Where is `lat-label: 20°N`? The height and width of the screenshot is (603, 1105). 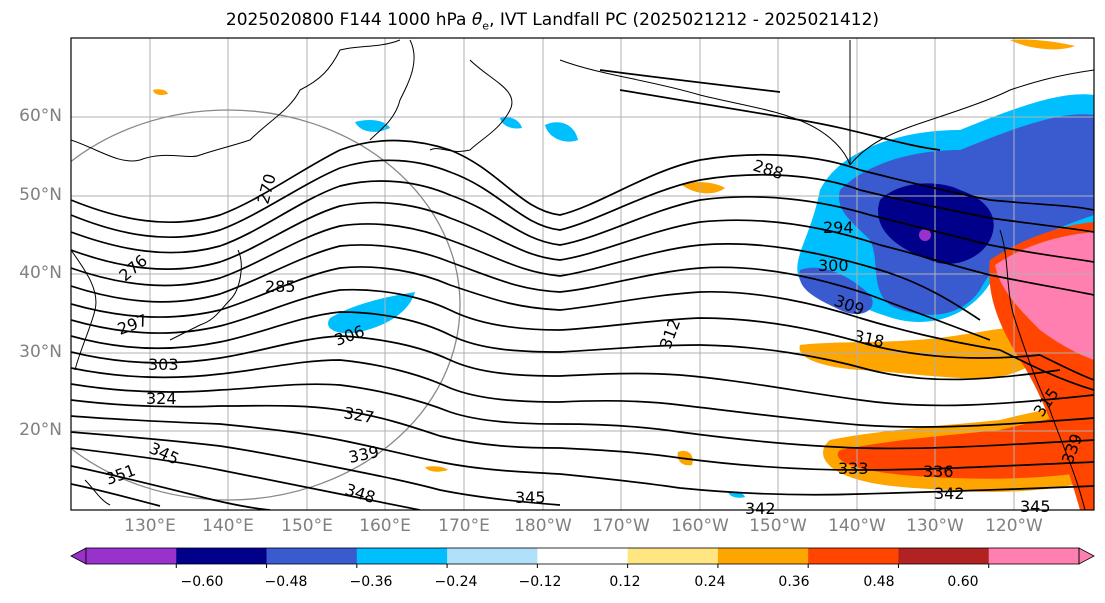
lat-label: 20°N is located at coordinates (40, 430).